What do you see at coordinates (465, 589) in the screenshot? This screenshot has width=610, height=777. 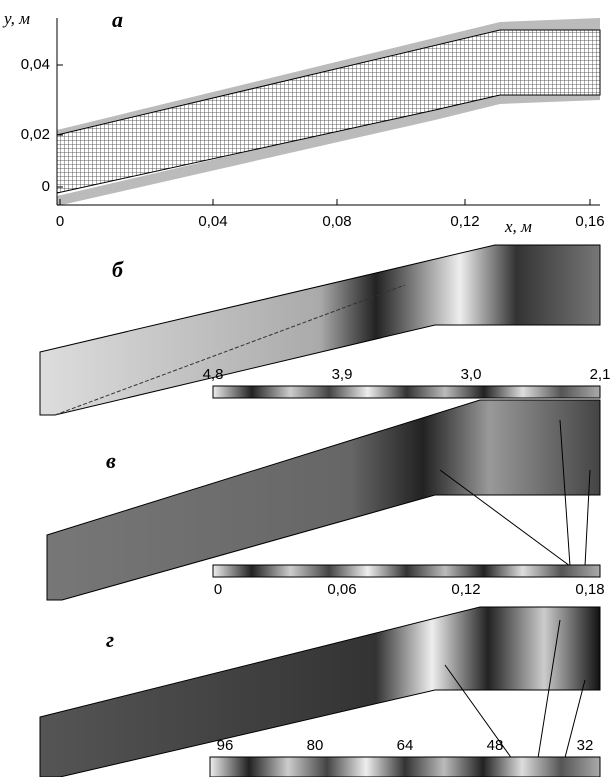 I see `colorbar-label: 0,12` at bounding box center [465, 589].